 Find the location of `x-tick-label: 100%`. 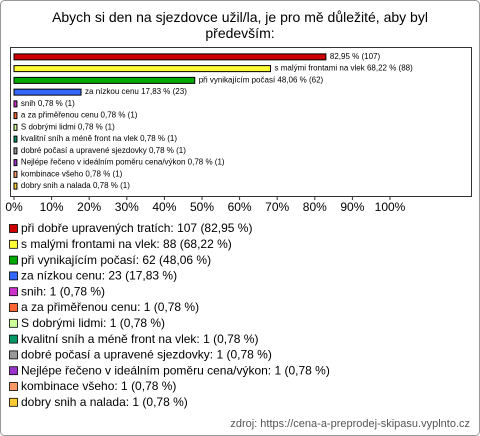

x-tick-label: 100% is located at coordinates (390, 207).